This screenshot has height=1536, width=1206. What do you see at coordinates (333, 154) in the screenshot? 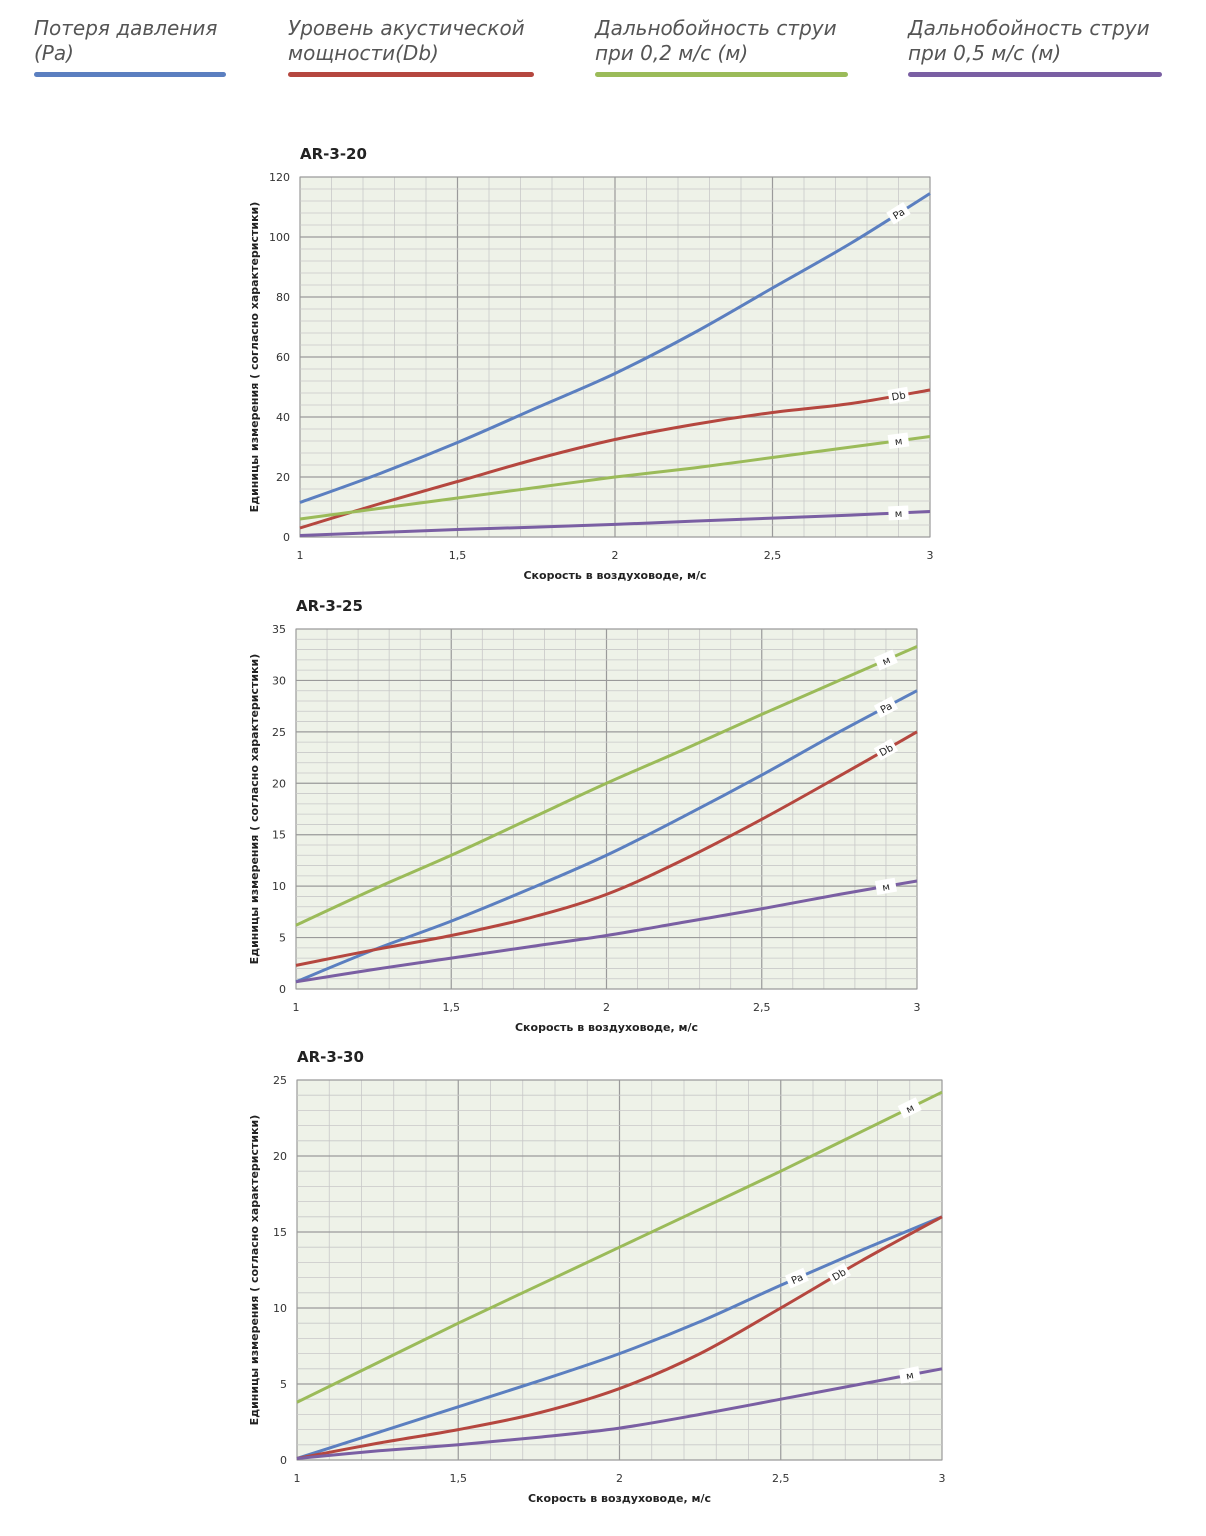
I see `chart-title: AR-3-20` at bounding box center [333, 154].